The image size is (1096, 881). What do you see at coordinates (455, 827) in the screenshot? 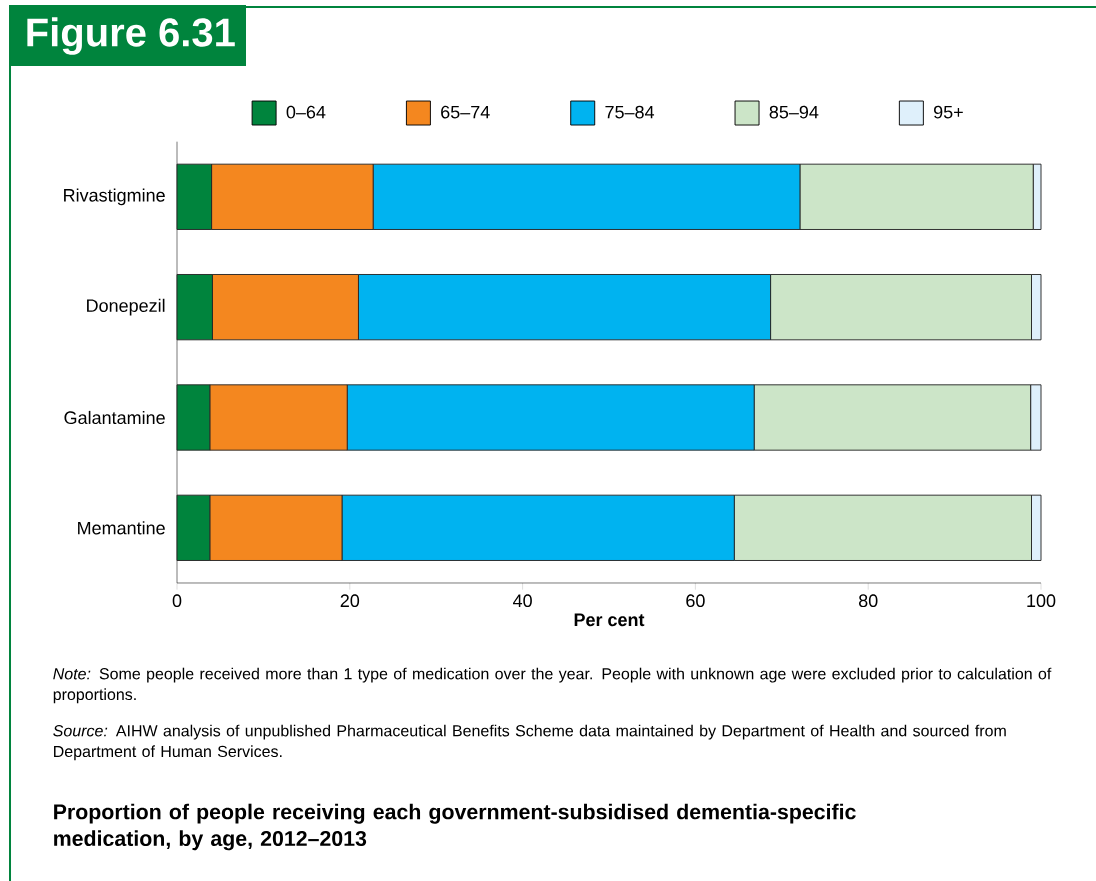
I see `text: Proportion of people receiving each government-subsidised dementia-specific medication, by age, 2012–2013` at bounding box center [455, 827].